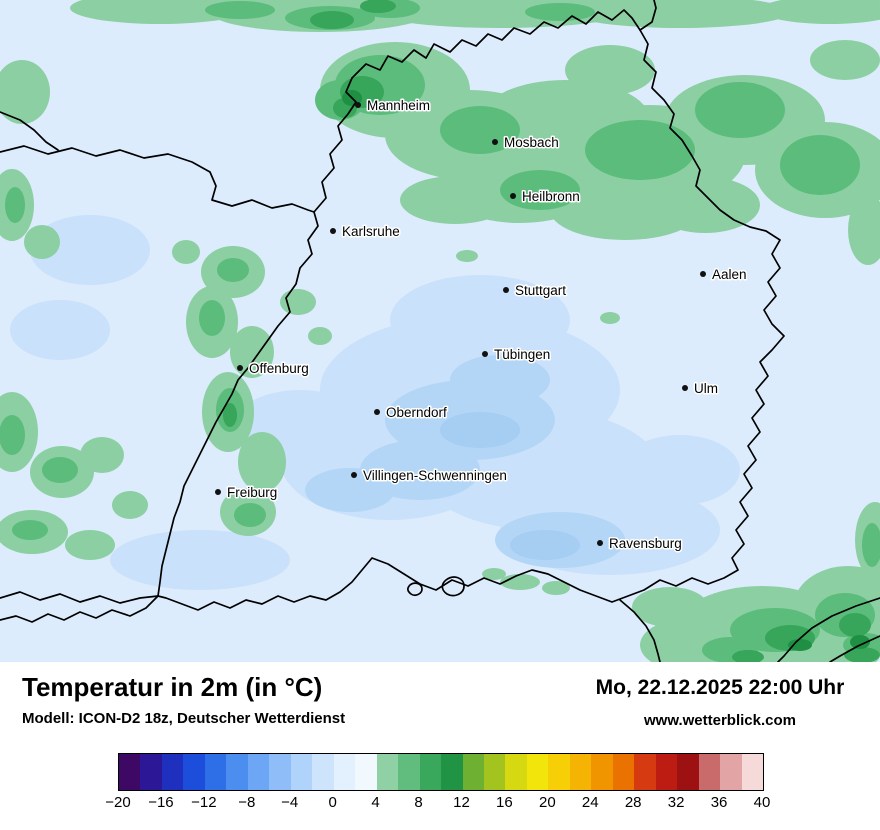 This screenshot has width=880, height=830. What do you see at coordinates (290, 802) in the screenshot?
I see `colorbar-tick: −4` at bounding box center [290, 802].